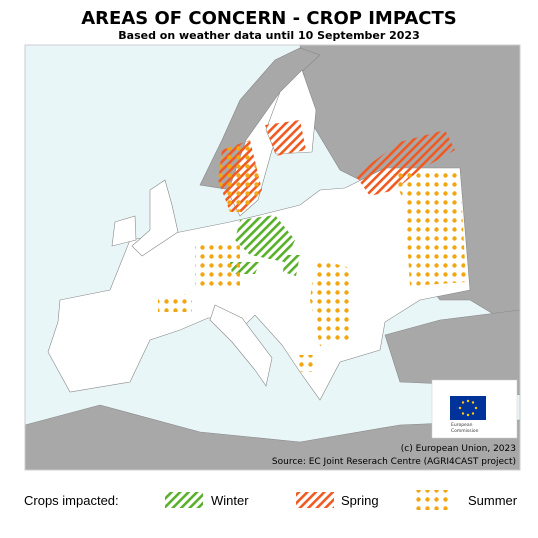  I want to click on legend: Crops impacted: Winter Spring Summer, so click(271, 500).